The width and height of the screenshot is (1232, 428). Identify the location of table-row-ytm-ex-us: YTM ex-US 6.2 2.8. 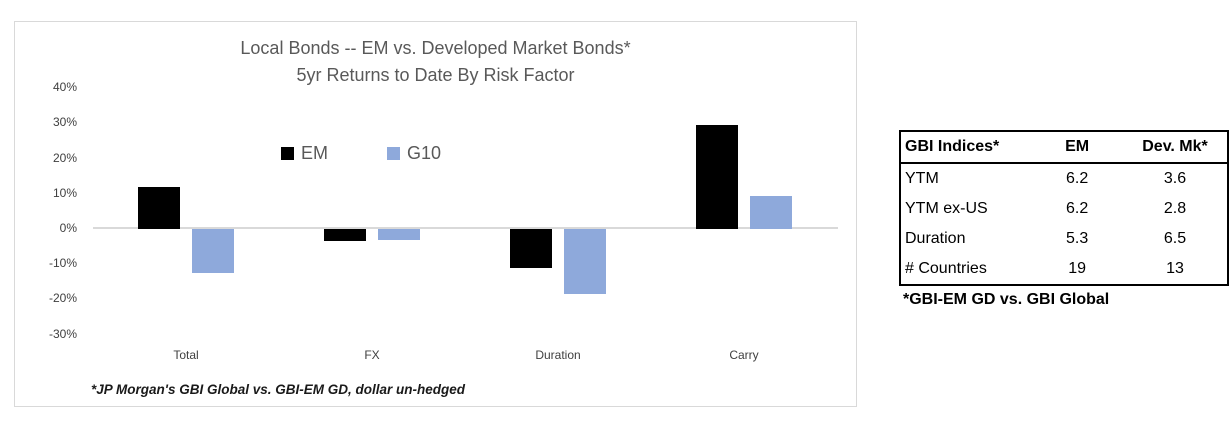
(1064, 209).